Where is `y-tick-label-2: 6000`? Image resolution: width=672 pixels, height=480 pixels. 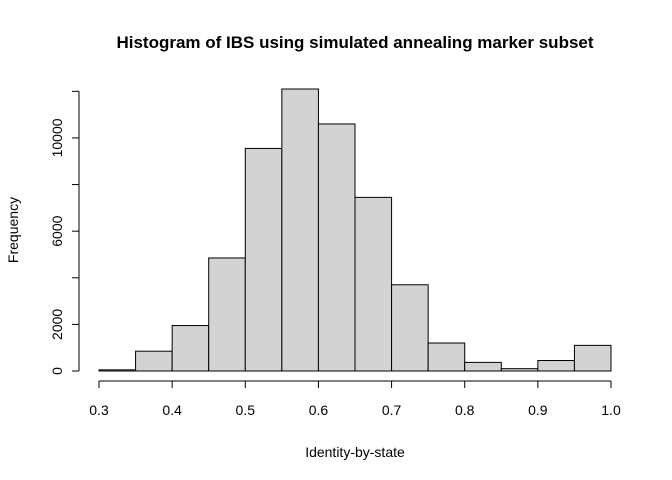 y-tick-label-2: 6000 is located at coordinates (57, 230).